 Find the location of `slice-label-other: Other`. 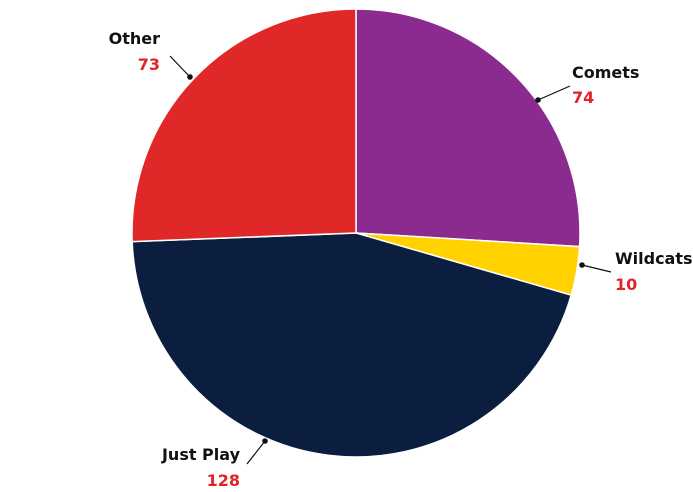

slice-label-other: Other is located at coordinates (134, 38).